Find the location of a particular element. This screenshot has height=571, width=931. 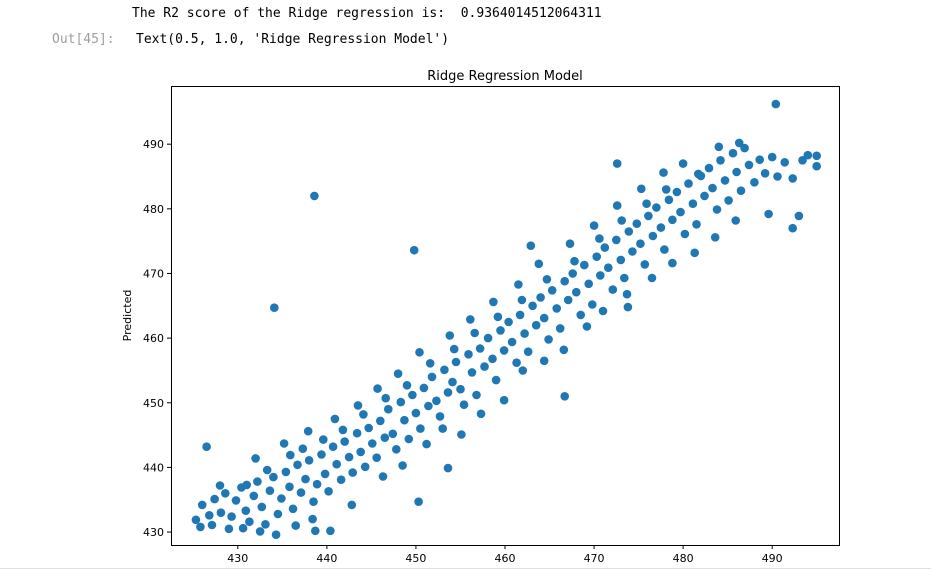

x-tick-label: 440 is located at coordinates (326, 558).